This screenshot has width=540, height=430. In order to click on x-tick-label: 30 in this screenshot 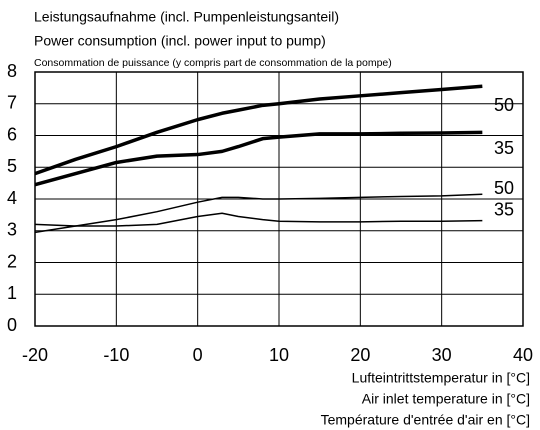, I will do `click(442, 355)`.